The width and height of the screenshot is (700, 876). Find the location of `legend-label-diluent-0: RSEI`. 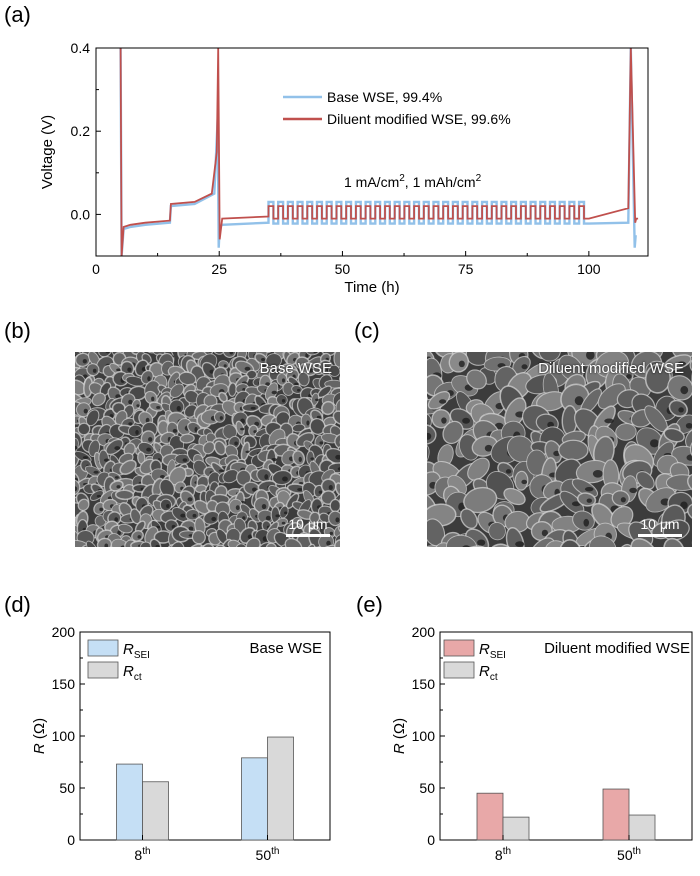

legend-label-diluent-0: RSEI is located at coordinates (492, 651).